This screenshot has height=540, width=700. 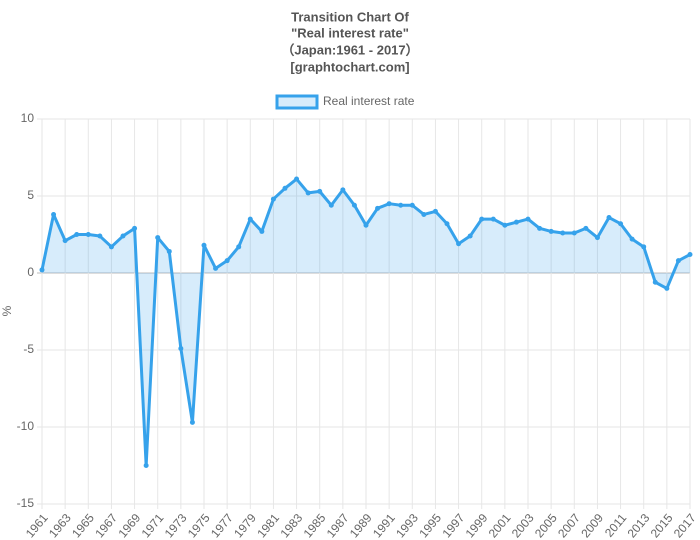 I want to click on x-tick-label: 1971, so click(x=153, y=525).